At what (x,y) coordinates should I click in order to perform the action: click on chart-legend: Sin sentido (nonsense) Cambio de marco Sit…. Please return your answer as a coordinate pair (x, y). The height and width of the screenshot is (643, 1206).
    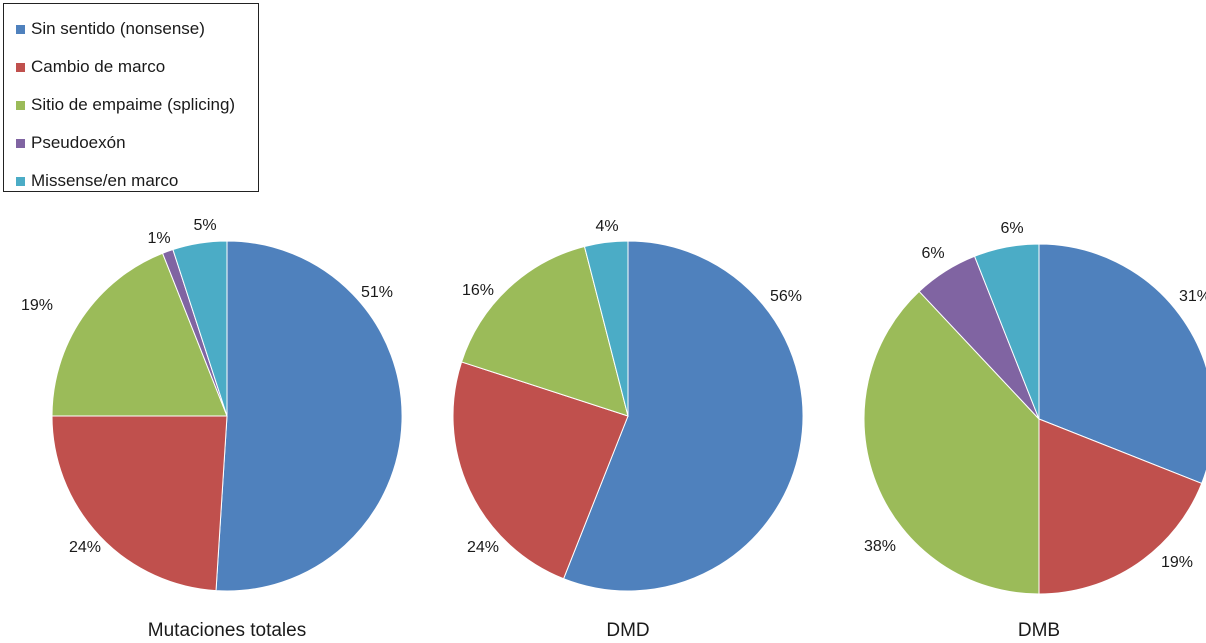
    Looking at the image, I should click on (131, 97).